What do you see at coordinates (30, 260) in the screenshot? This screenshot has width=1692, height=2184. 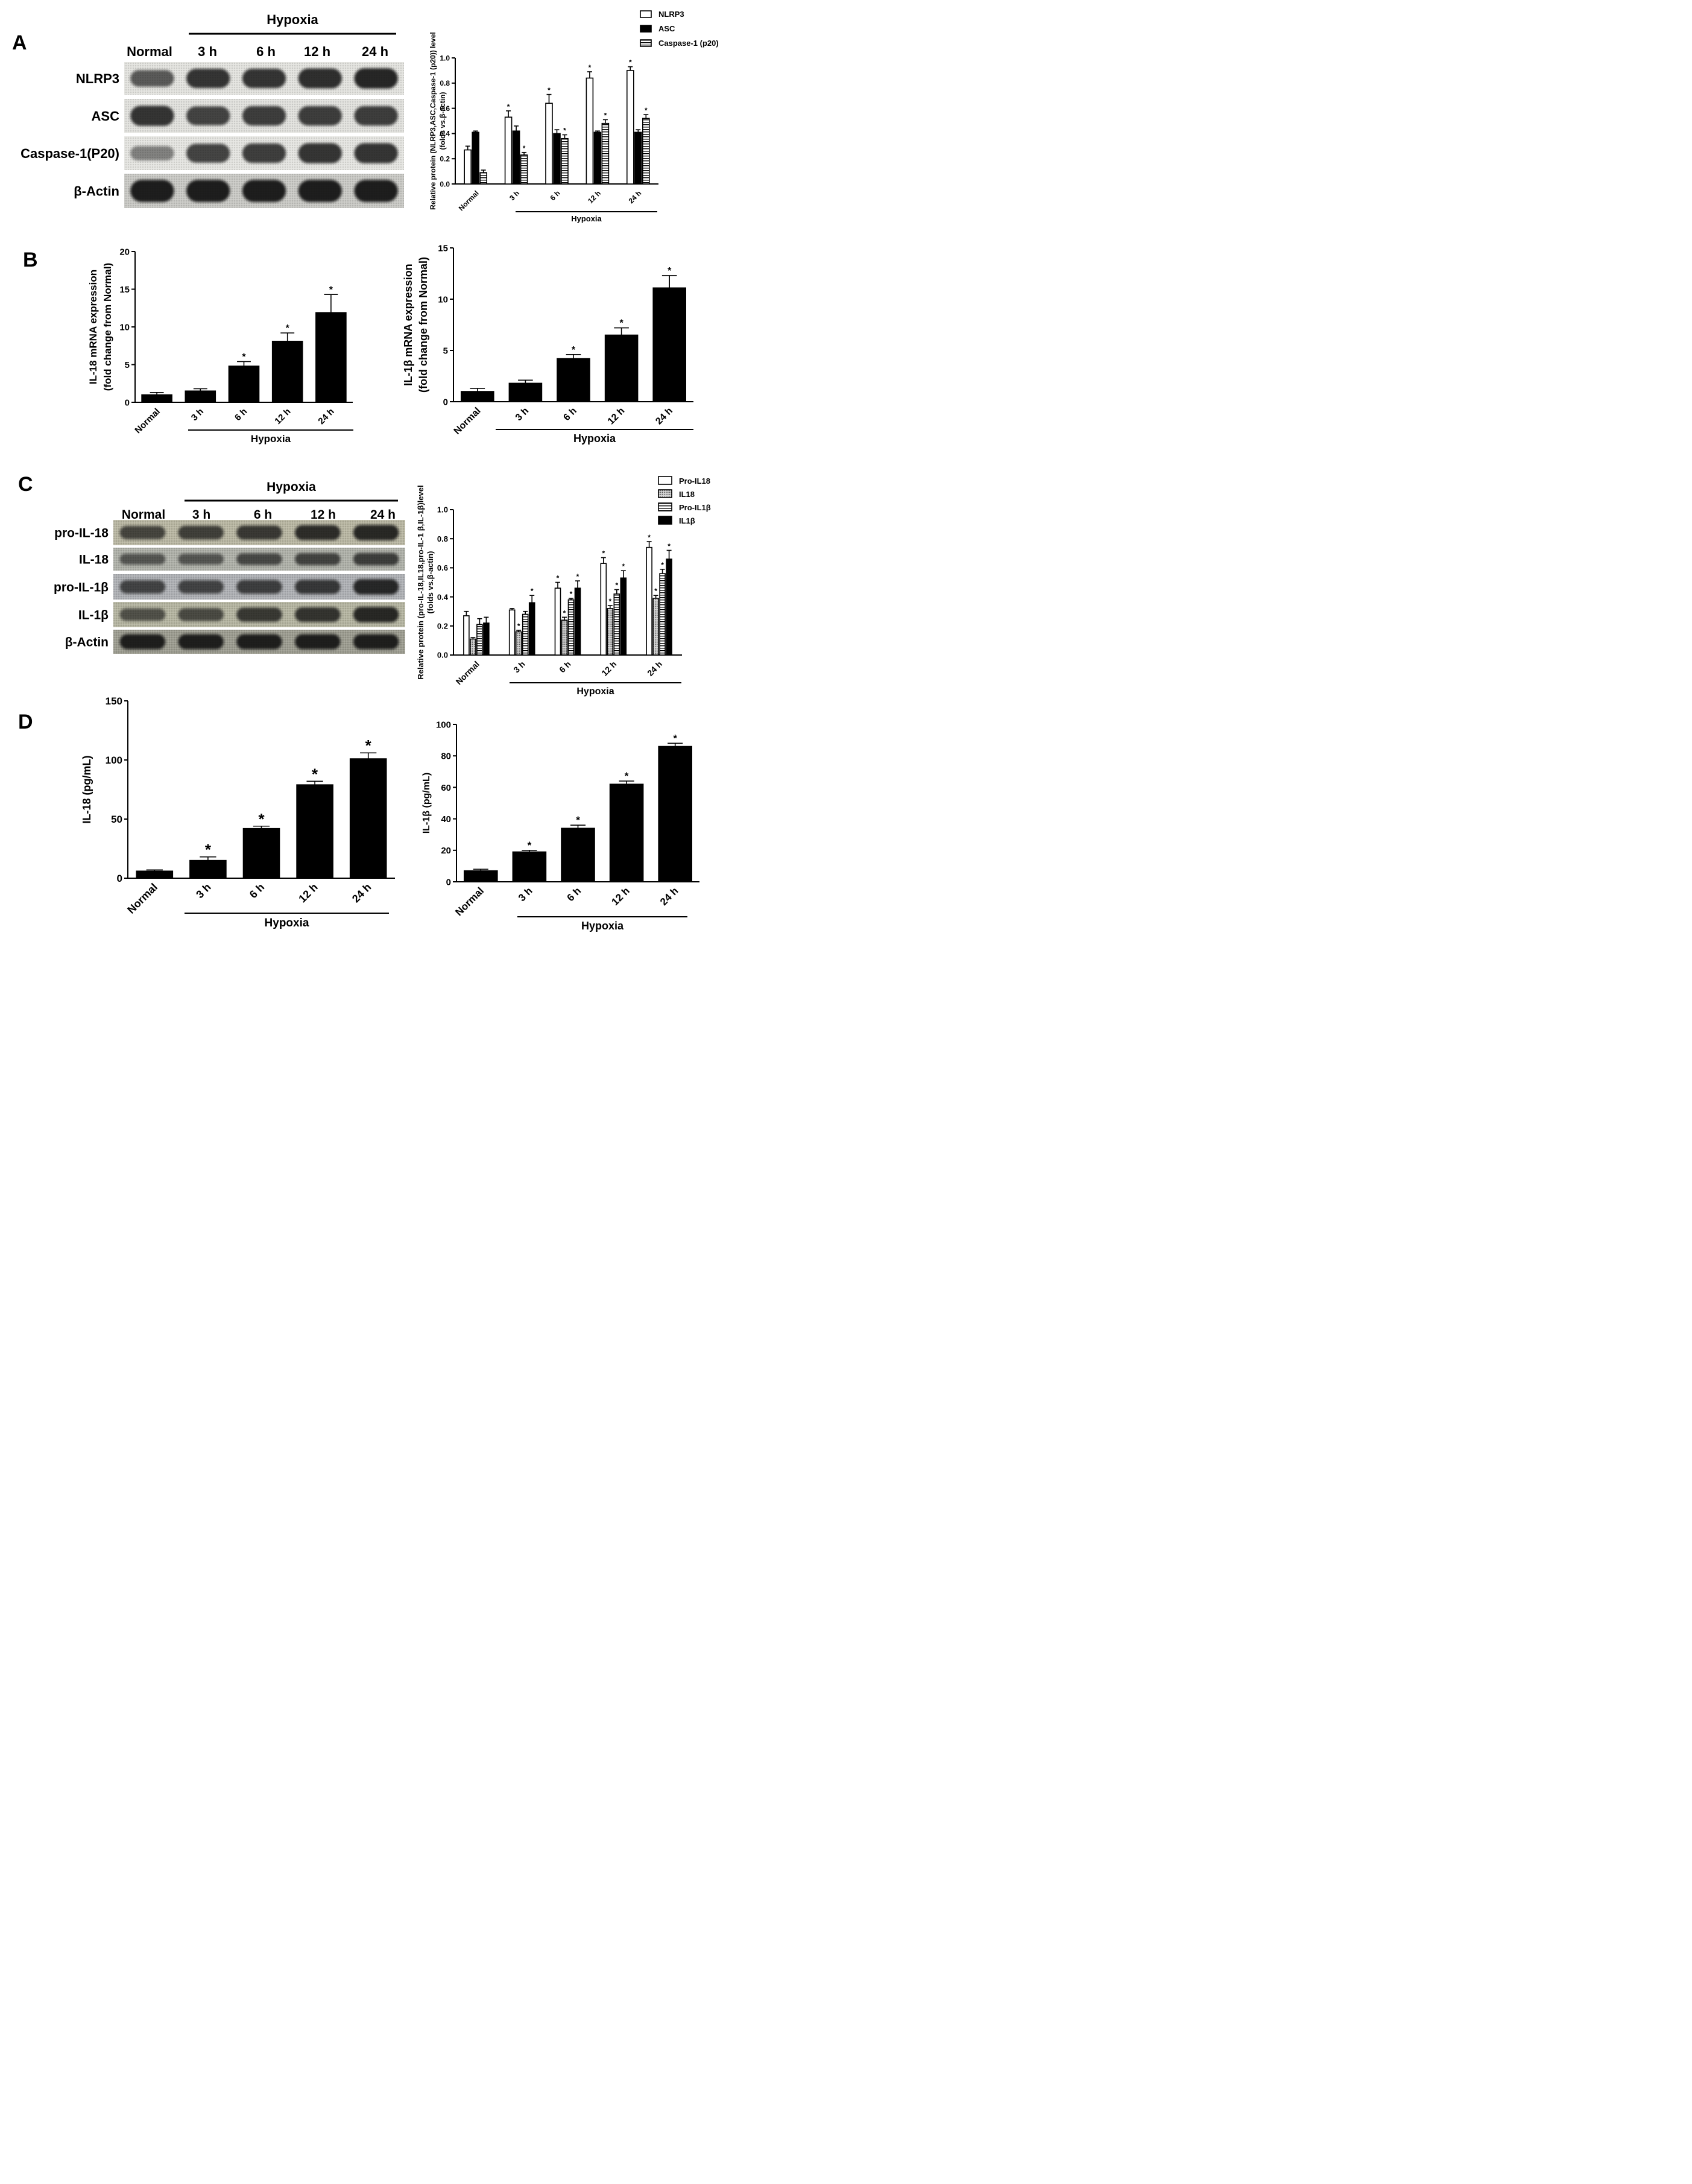 I see `panel-label-b: B` at bounding box center [30, 260].